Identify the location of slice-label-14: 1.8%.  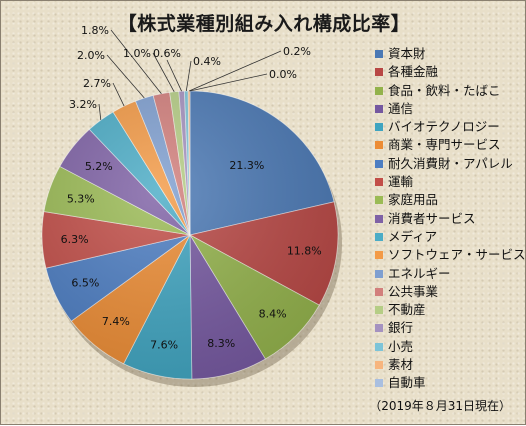
(95, 30).